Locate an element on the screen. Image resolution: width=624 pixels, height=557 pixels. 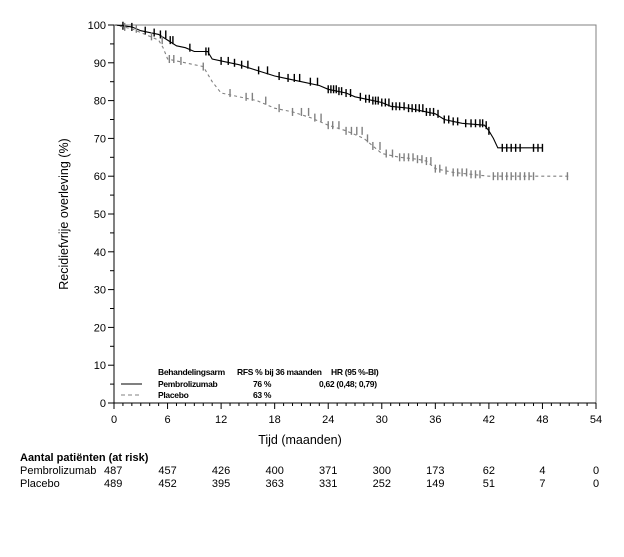
at-risk-title: Aantal patiënten (at risk) is located at coordinates (84, 458).